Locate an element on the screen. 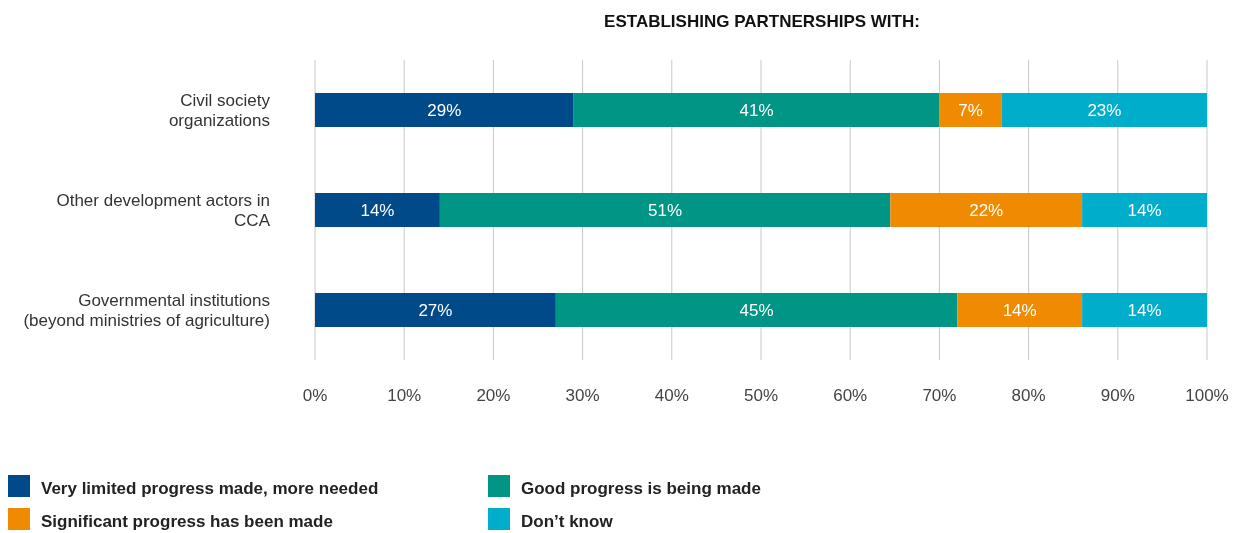 The image size is (1247, 533). data-label: 27% is located at coordinates (435, 310).